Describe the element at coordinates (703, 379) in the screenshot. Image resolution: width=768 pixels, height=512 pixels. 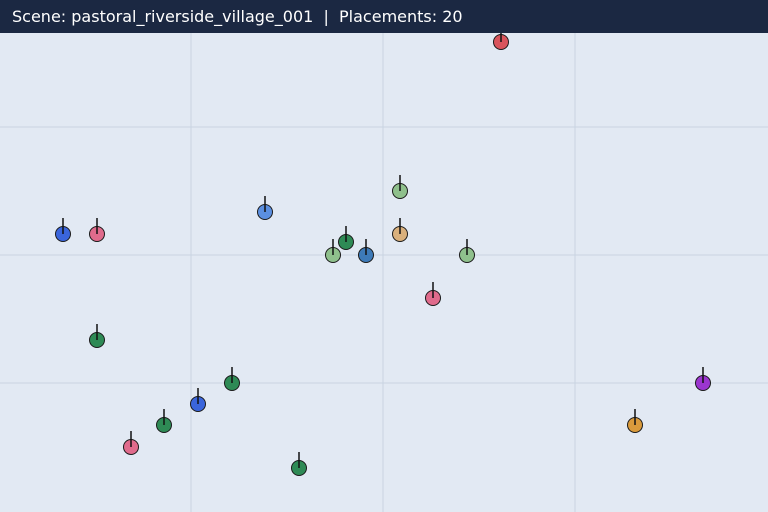
I see `placement-purple-marker` at that location.